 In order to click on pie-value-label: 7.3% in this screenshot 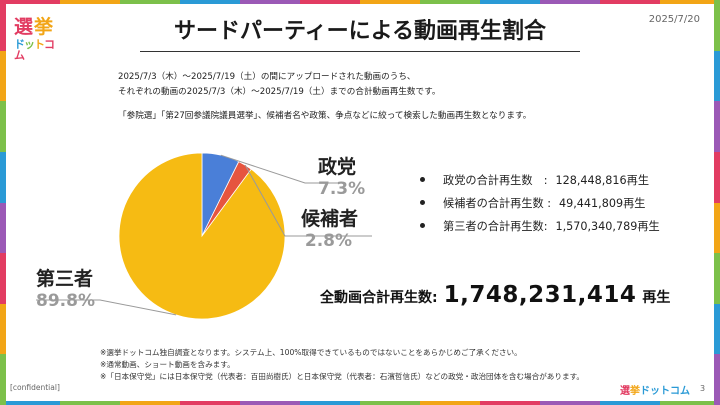, I will do `click(342, 189)`.